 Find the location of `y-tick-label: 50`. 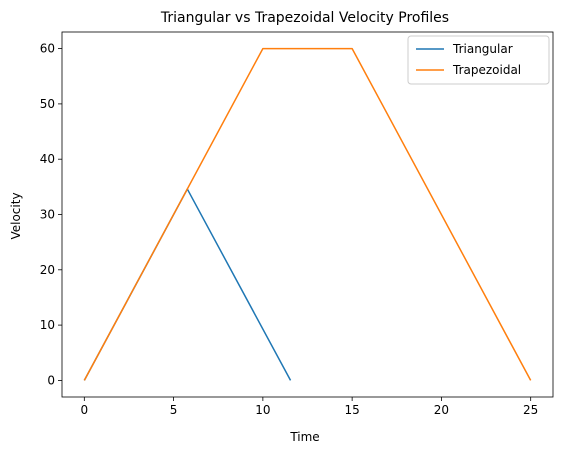

y-tick-label: 50 is located at coordinates (47, 104).